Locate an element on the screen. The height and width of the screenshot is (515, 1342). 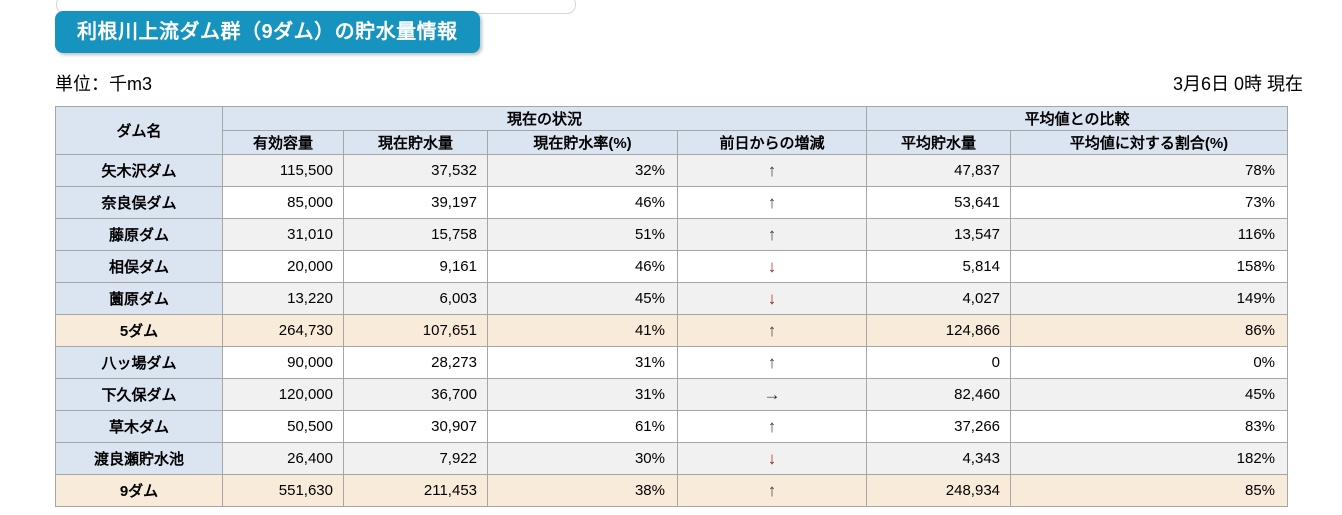
ratio-to-average-cell: 116% is located at coordinates (1149, 234).